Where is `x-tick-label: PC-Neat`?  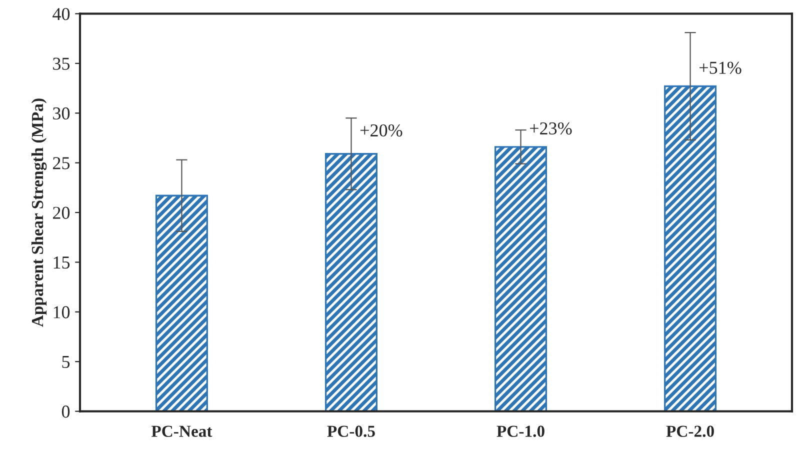 x-tick-label: PC-Neat is located at coordinates (181, 431).